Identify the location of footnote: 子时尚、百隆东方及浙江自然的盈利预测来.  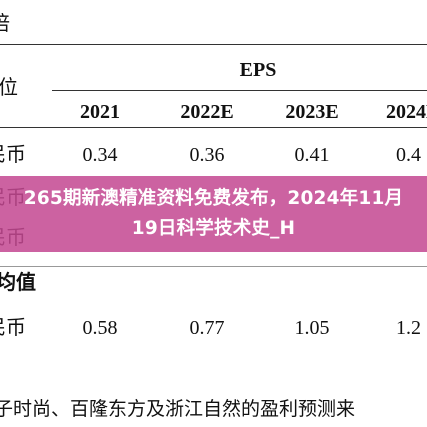
(178, 409).